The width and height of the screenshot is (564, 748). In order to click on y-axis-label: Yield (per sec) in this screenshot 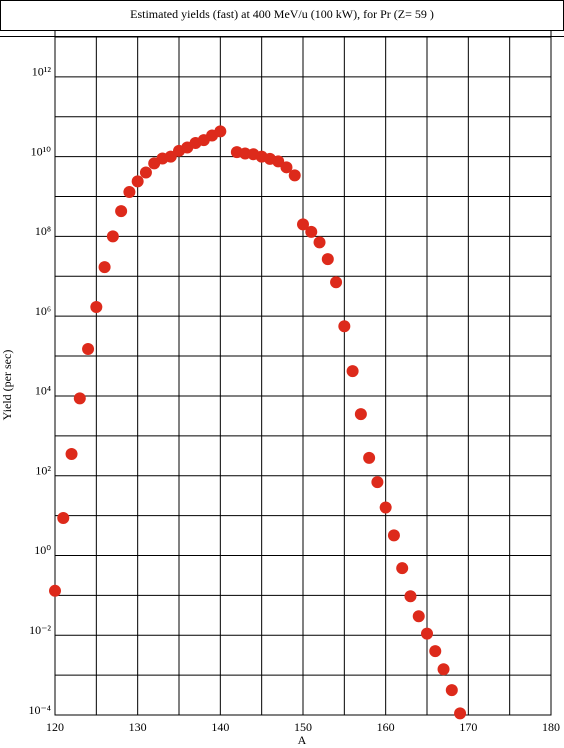, I will do `click(7, 385)`.